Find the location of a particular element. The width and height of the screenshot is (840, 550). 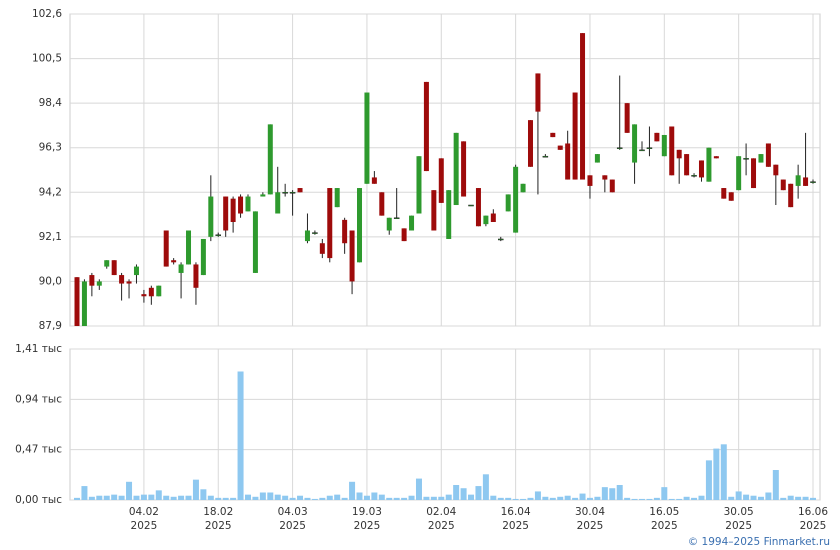

y-tick-label: 1,41 тыс is located at coordinates (38, 349).